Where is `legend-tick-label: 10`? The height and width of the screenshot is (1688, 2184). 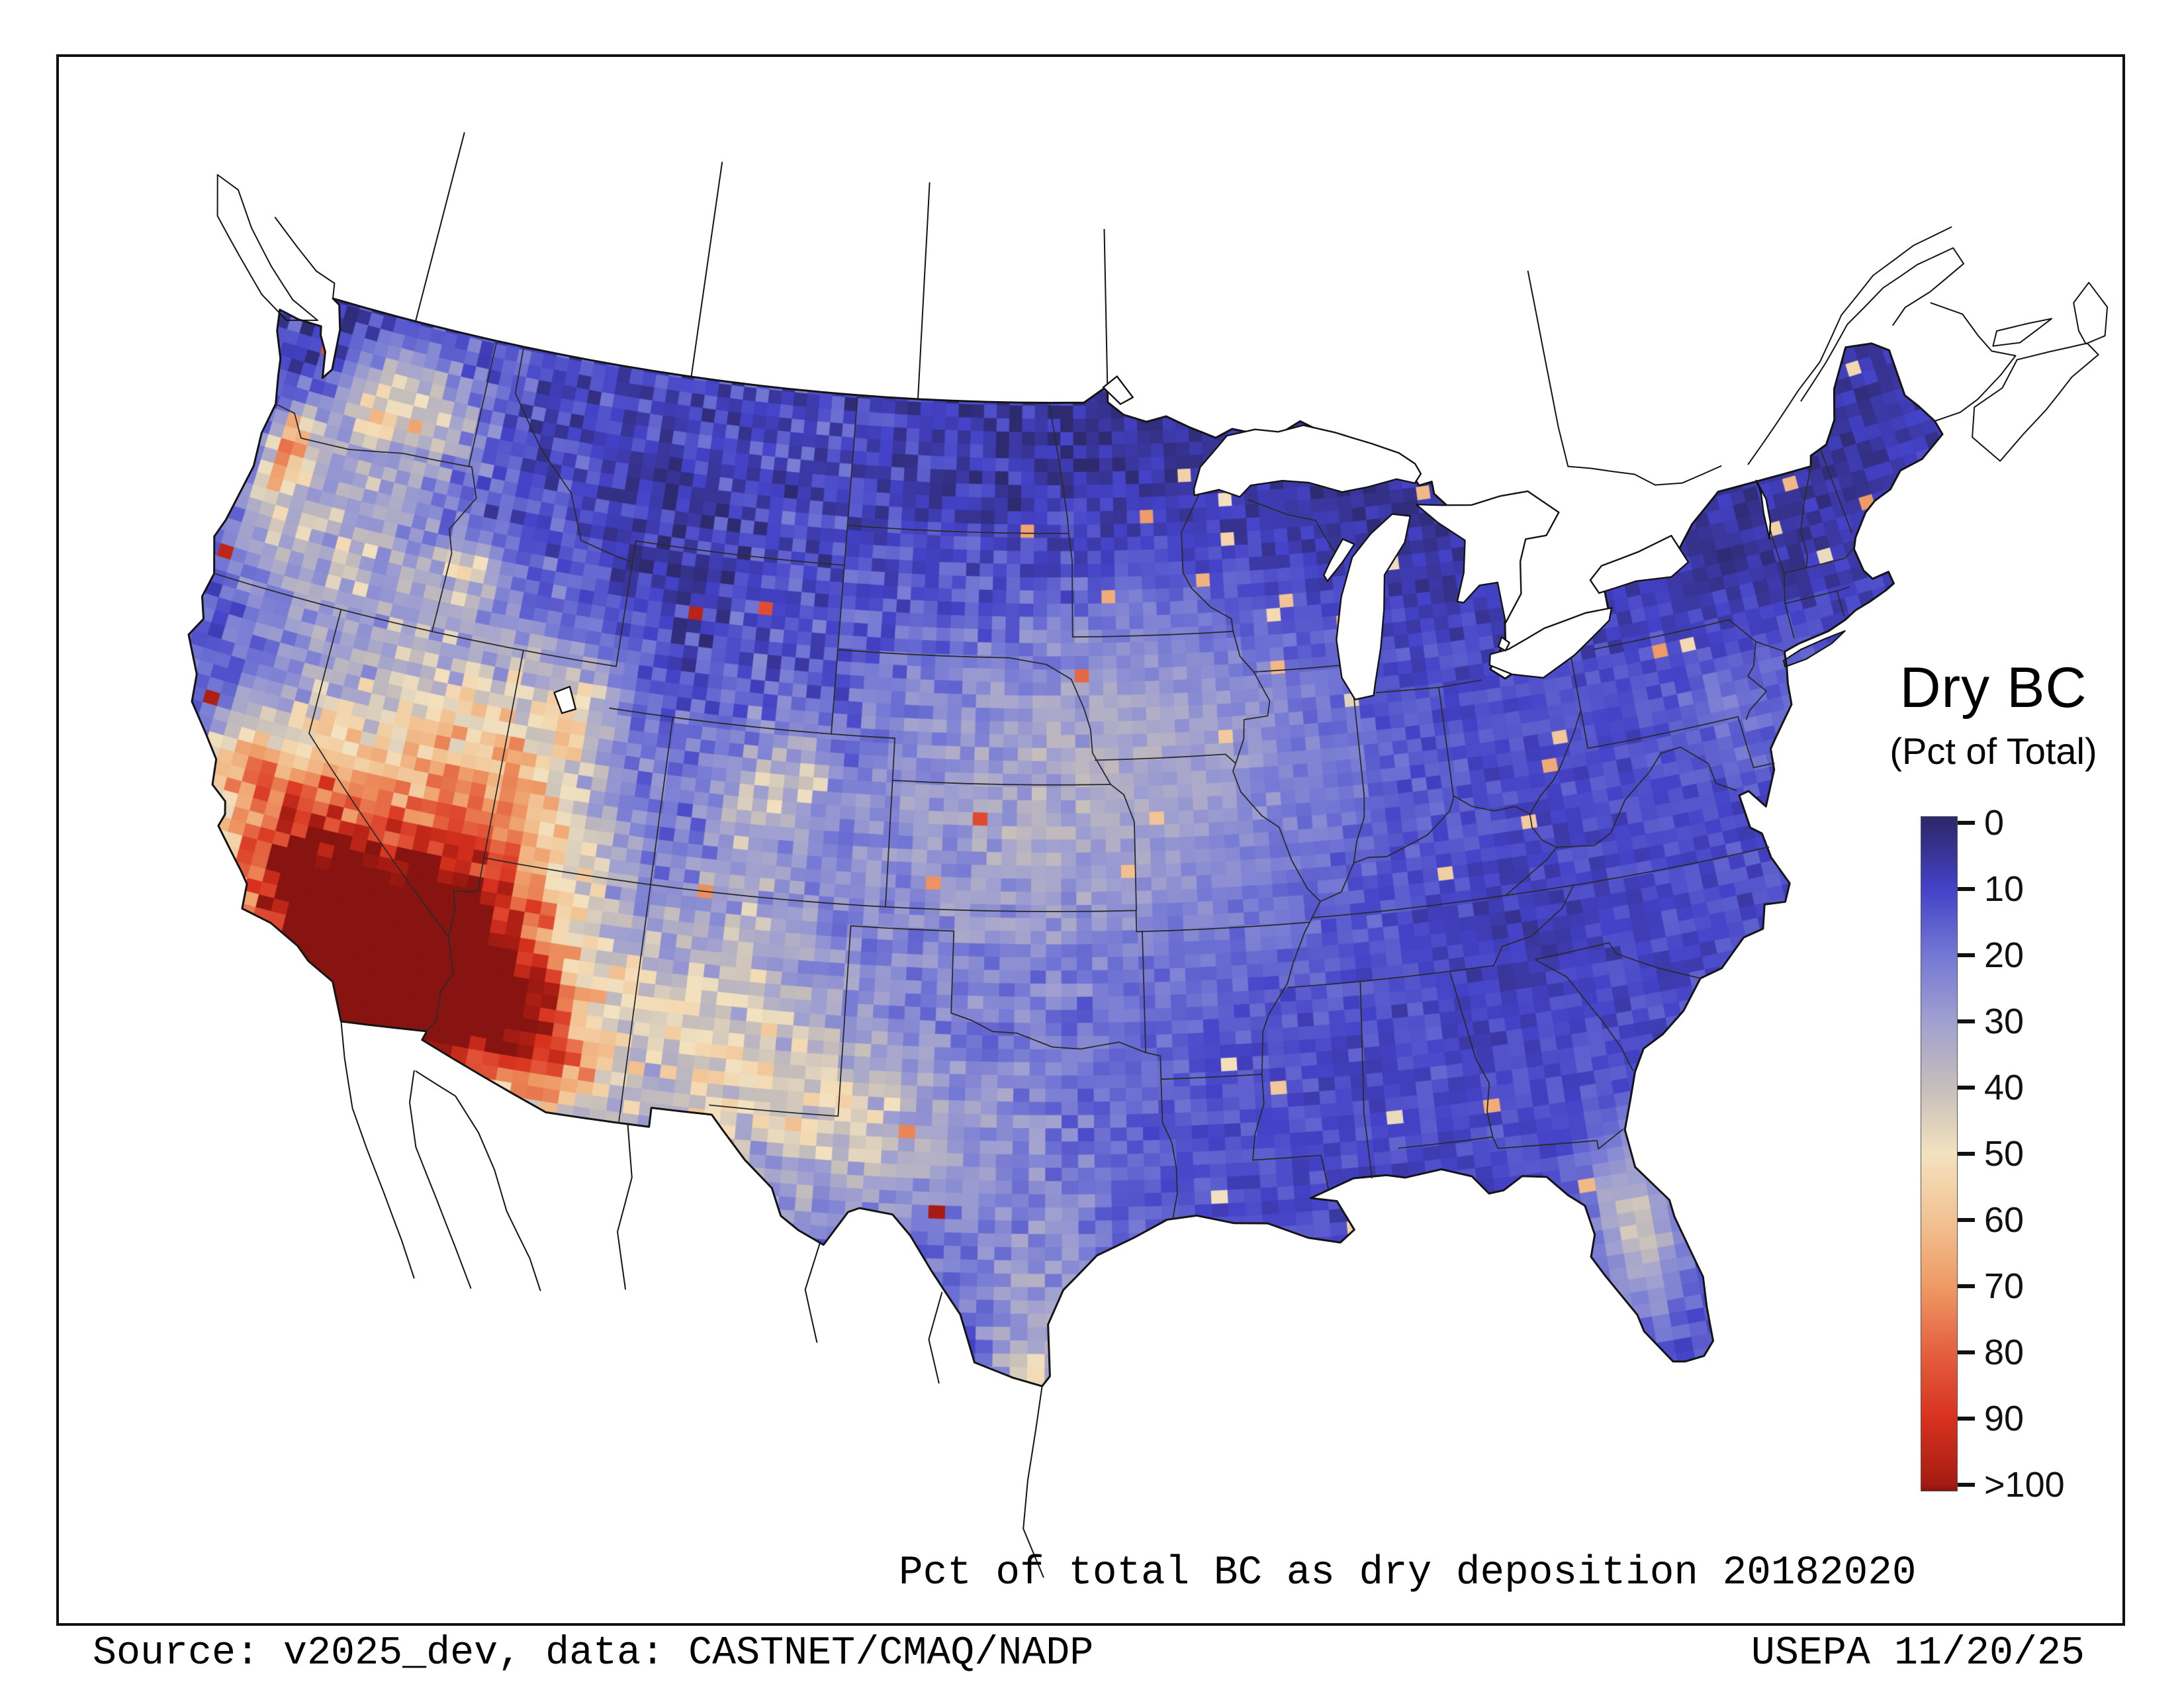
legend-tick-label: 10 is located at coordinates (2005, 889).